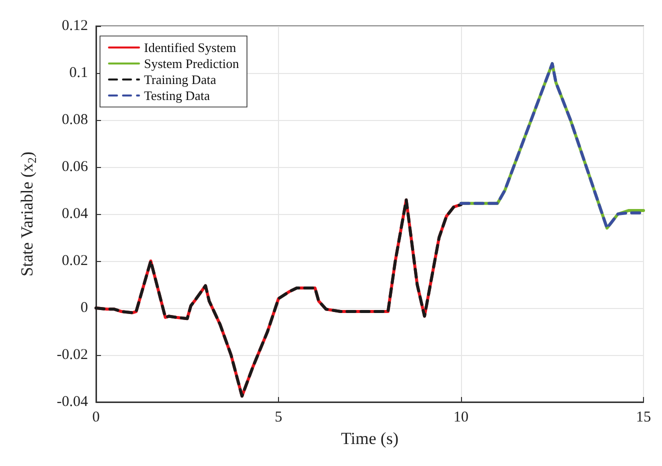 Image resolution: width=662 pixels, height=466 pixels. Describe the element at coordinates (72, 355) in the screenshot. I see `y-tick-label: -0.02` at that location.